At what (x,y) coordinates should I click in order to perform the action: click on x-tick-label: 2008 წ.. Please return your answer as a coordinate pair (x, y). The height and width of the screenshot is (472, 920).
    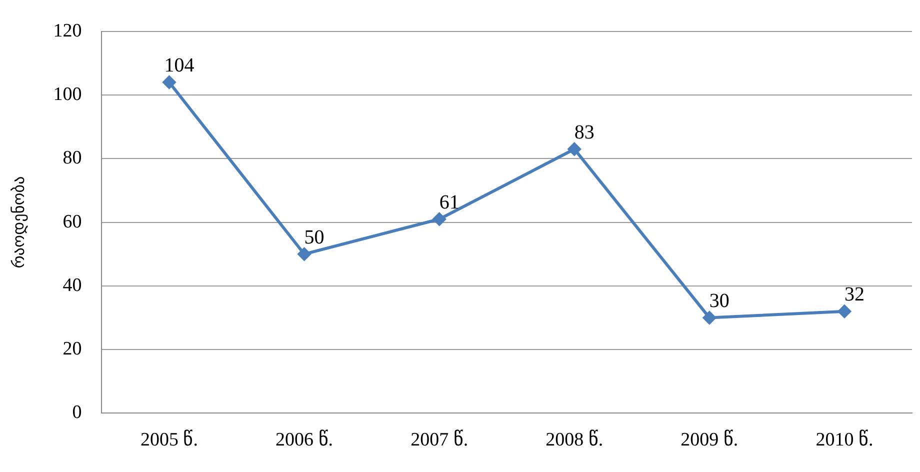
    Looking at the image, I should click on (575, 440).